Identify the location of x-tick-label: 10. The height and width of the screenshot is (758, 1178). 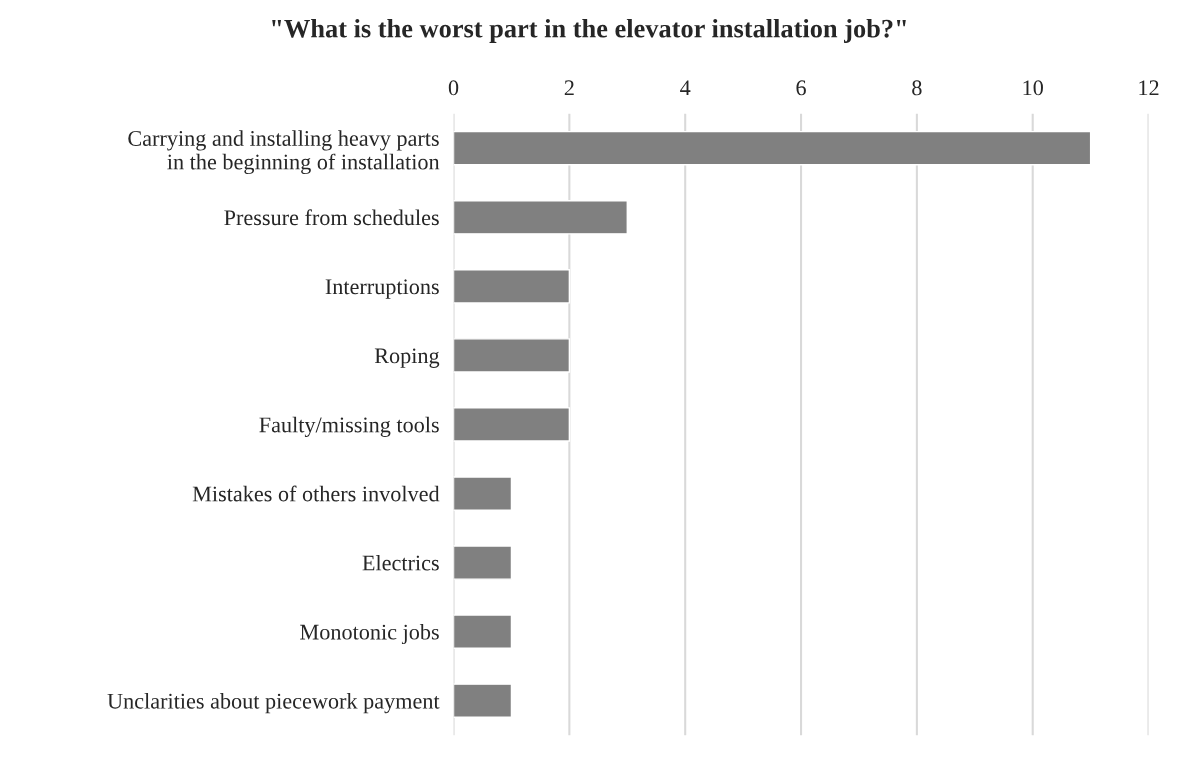
(1033, 88).